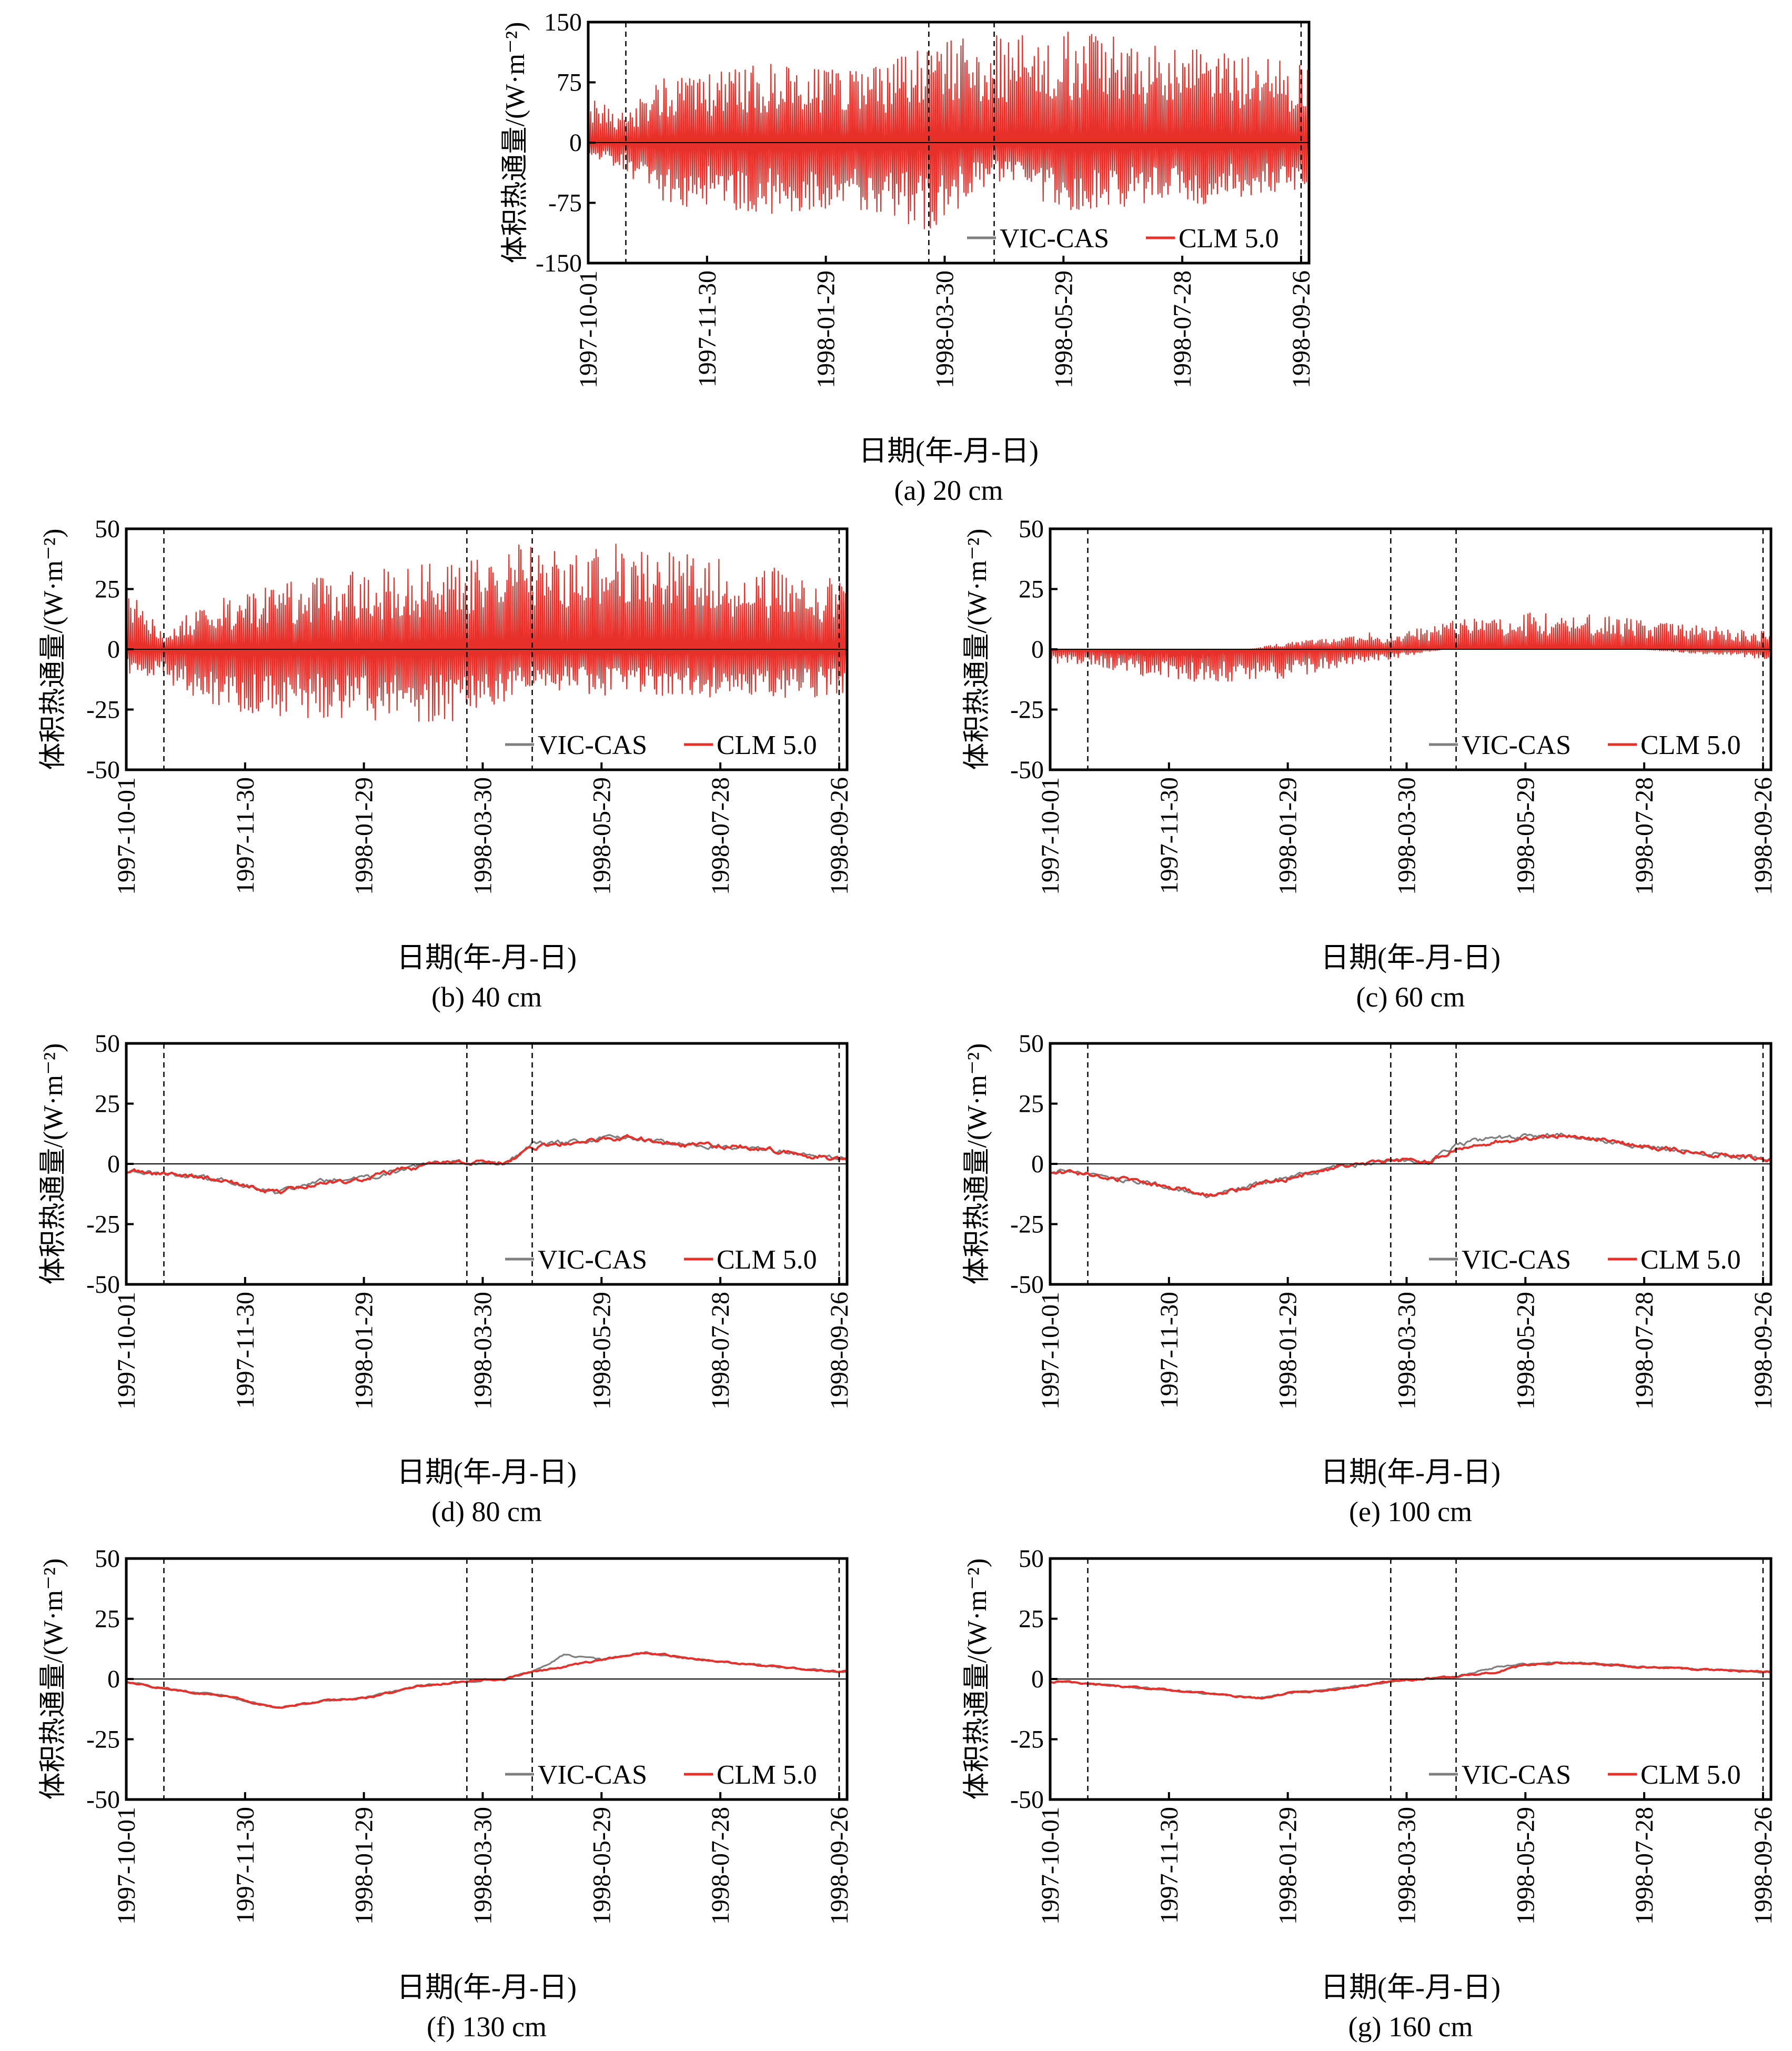 The width and height of the screenshot is (1792, 2051). What do you see at coordinates (1410, 1511) in the screenshot?
I see `panel-caption: (e) 100 cm` at bounding box center [1410, 1511].